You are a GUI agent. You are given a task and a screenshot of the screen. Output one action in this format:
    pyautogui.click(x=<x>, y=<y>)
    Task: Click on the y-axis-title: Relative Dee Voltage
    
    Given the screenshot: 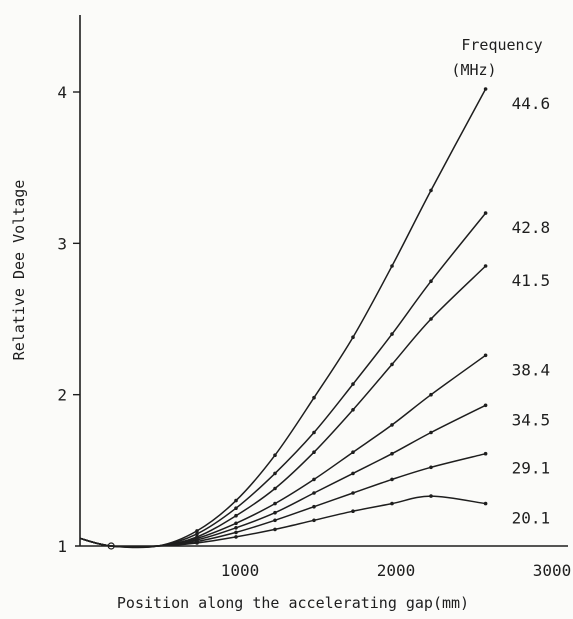 What is the action you would take?
    pyautogui.click(x=19, y=270)
    